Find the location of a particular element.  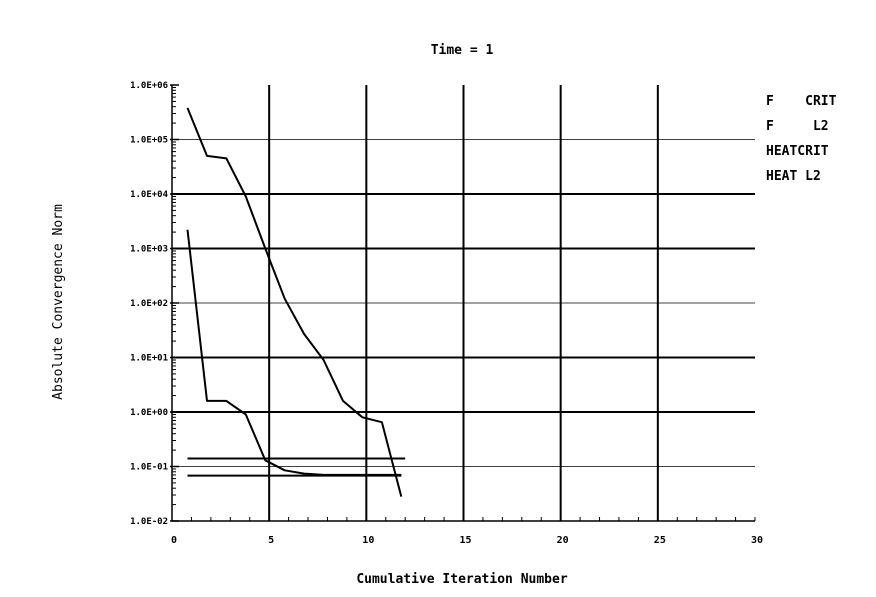

x-tick-label: 10 is located at coordinates (368, 540).